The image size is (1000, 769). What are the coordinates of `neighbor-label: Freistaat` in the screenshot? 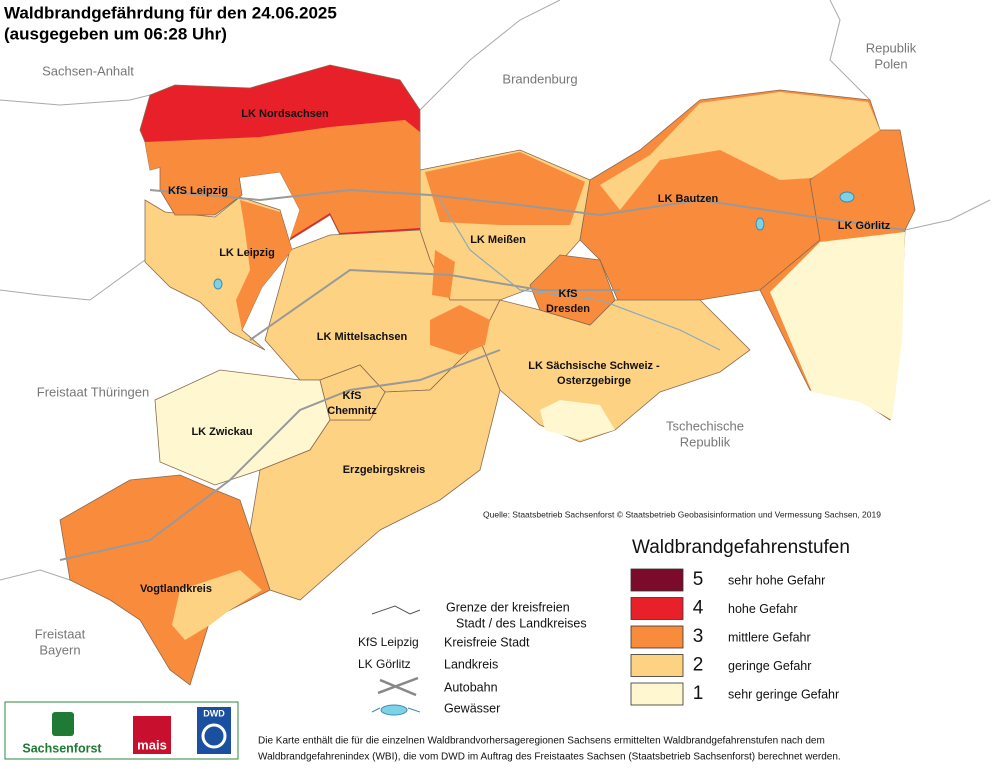 It's located at (60, 633).